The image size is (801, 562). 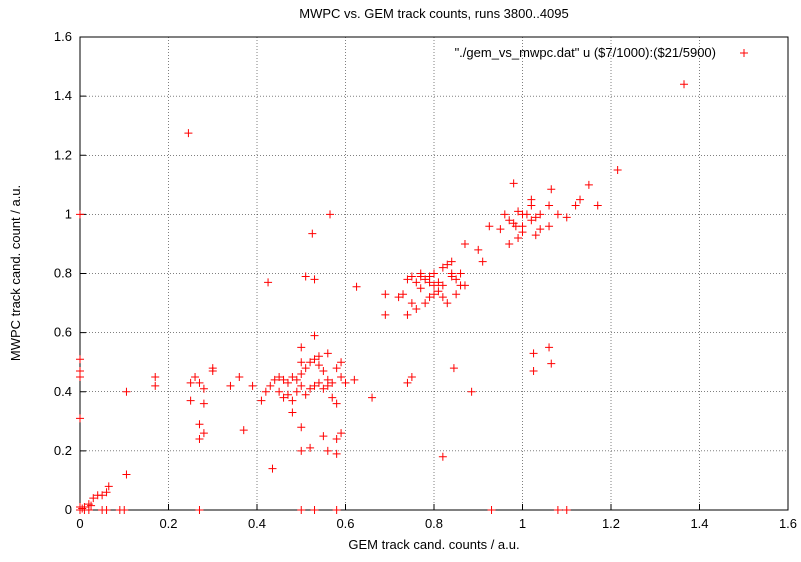 What do you see at coordinates (68, 213) in the screenshot?
I see `y-tick-label: 1` at bounding box center [68, 213].